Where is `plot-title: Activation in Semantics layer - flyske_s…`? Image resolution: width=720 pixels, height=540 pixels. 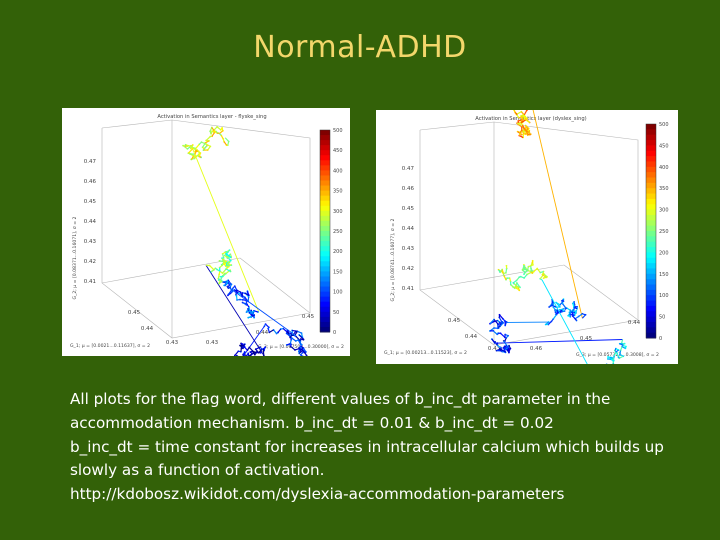 plot-title: Activation in Semantics layer - flyske_s… is located at coordinates (211, 117).